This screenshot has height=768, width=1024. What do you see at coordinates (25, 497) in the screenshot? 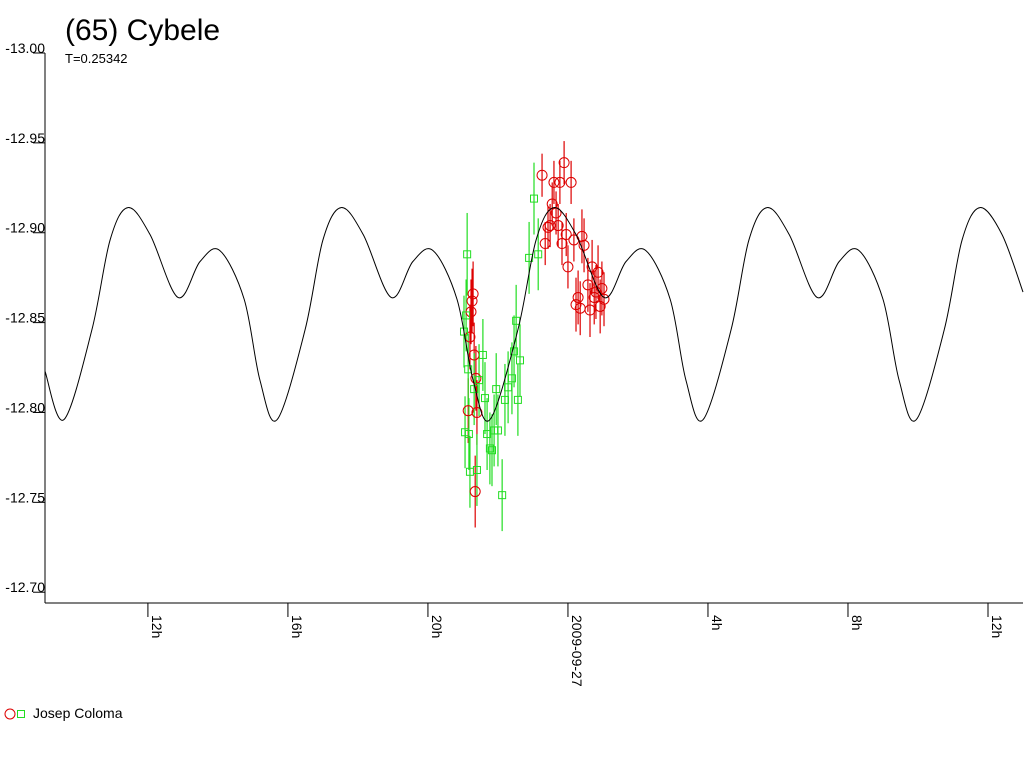
I see `y-tick-label: -12.75` at bounding box center [25, 497].